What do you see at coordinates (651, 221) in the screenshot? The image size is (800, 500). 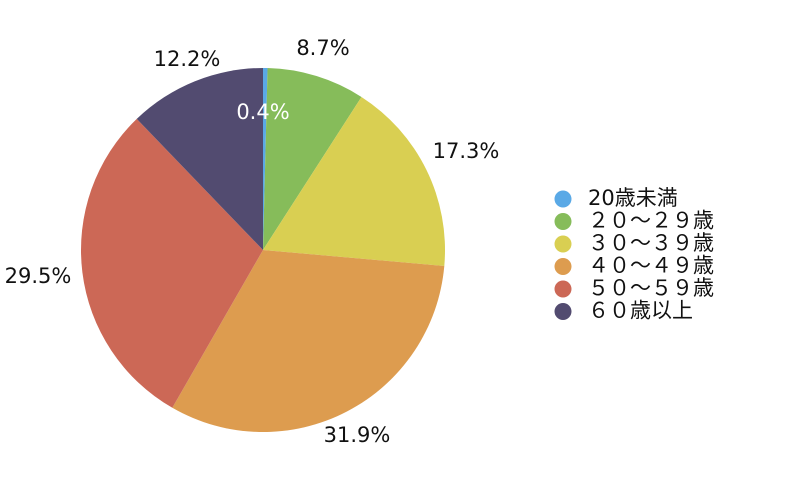 I see `legend-label-2: ２０〜２９歳` at bounding box center [651, 221].